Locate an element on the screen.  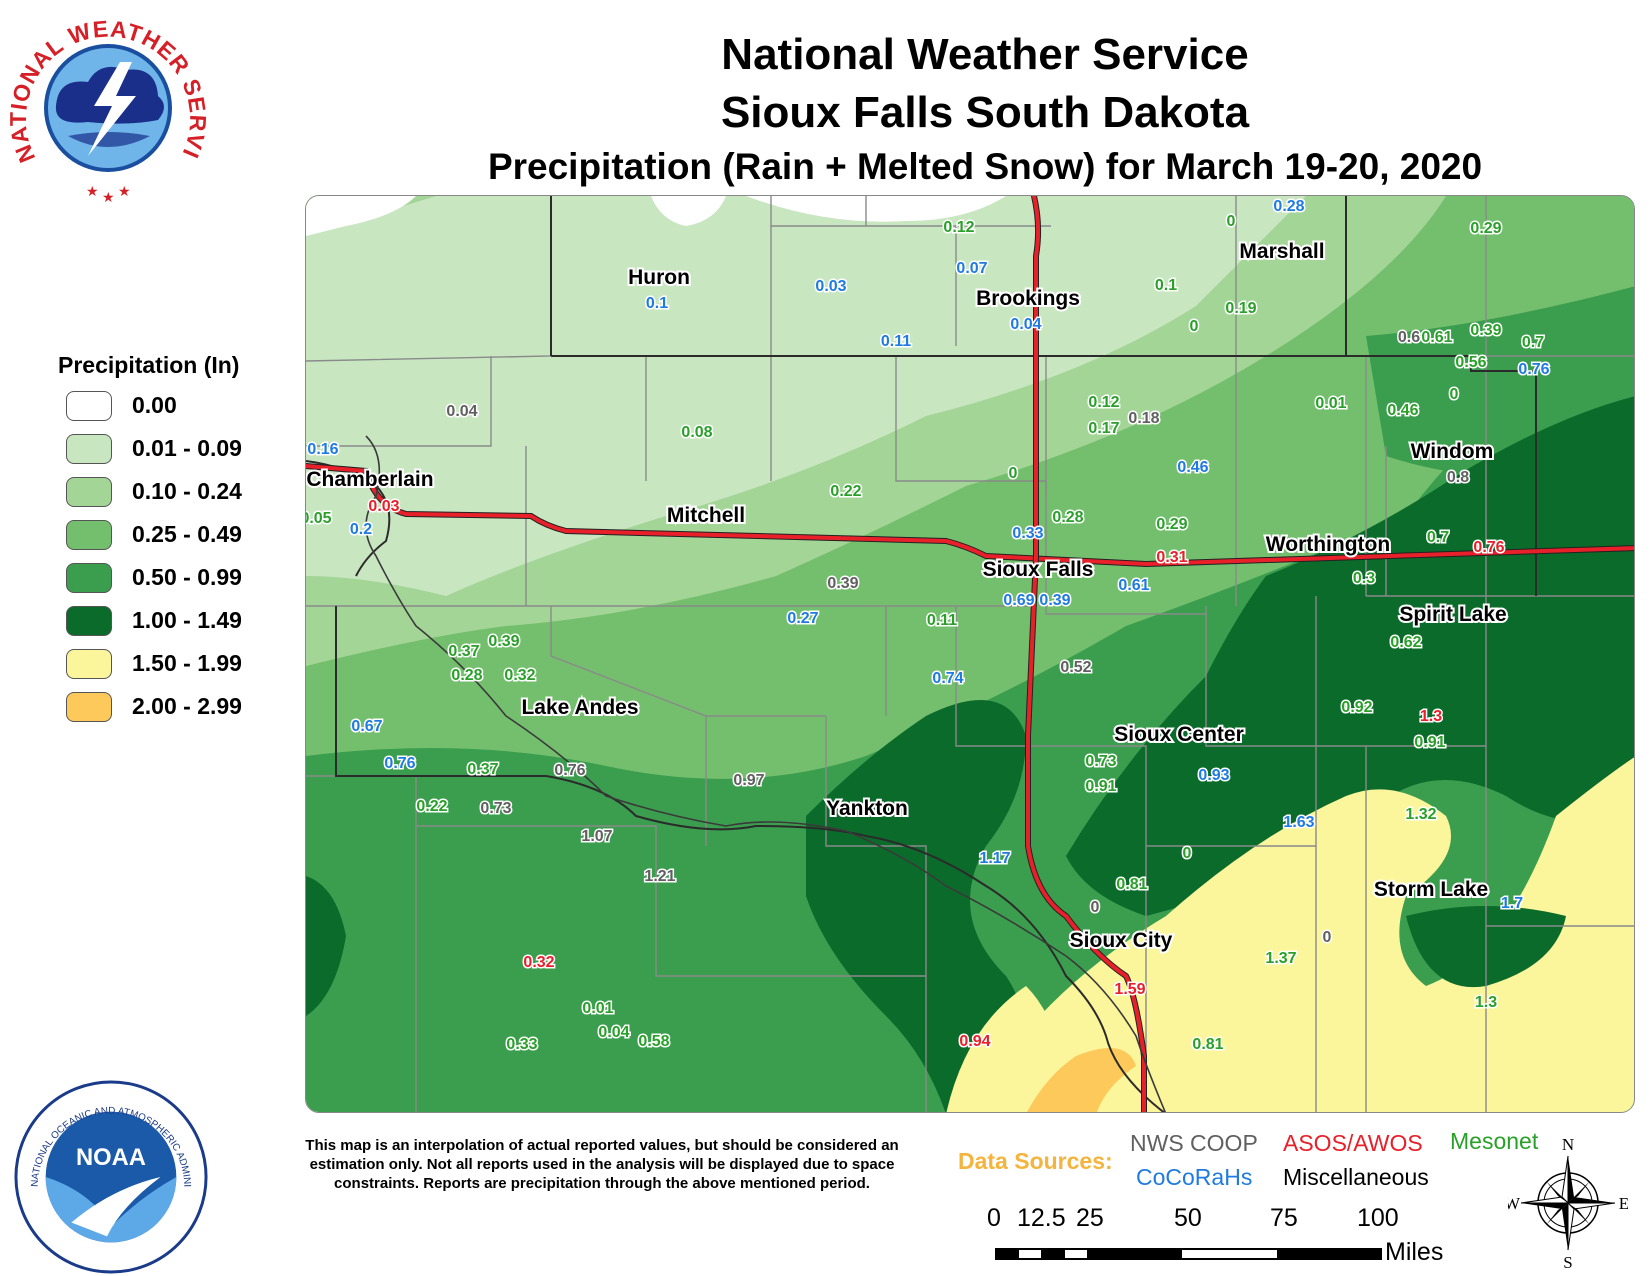
report-value: 0.7 is located at coordinates (1438, 537).